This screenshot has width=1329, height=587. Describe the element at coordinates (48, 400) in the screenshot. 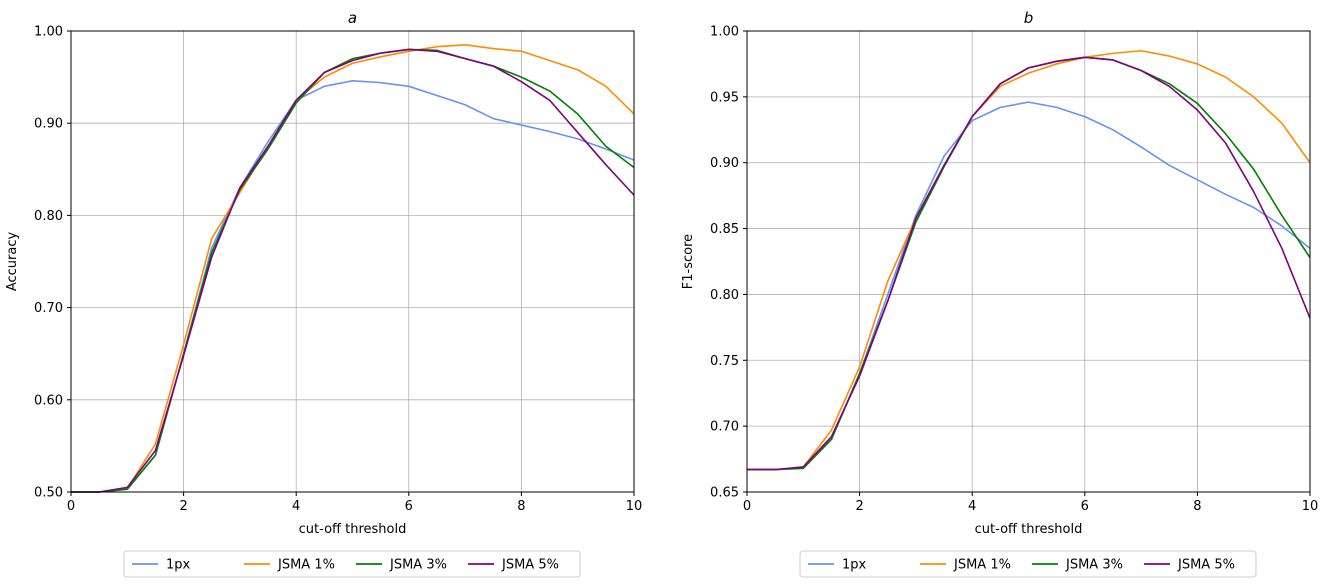

I see `y-tick-label: 0.60` at that location.